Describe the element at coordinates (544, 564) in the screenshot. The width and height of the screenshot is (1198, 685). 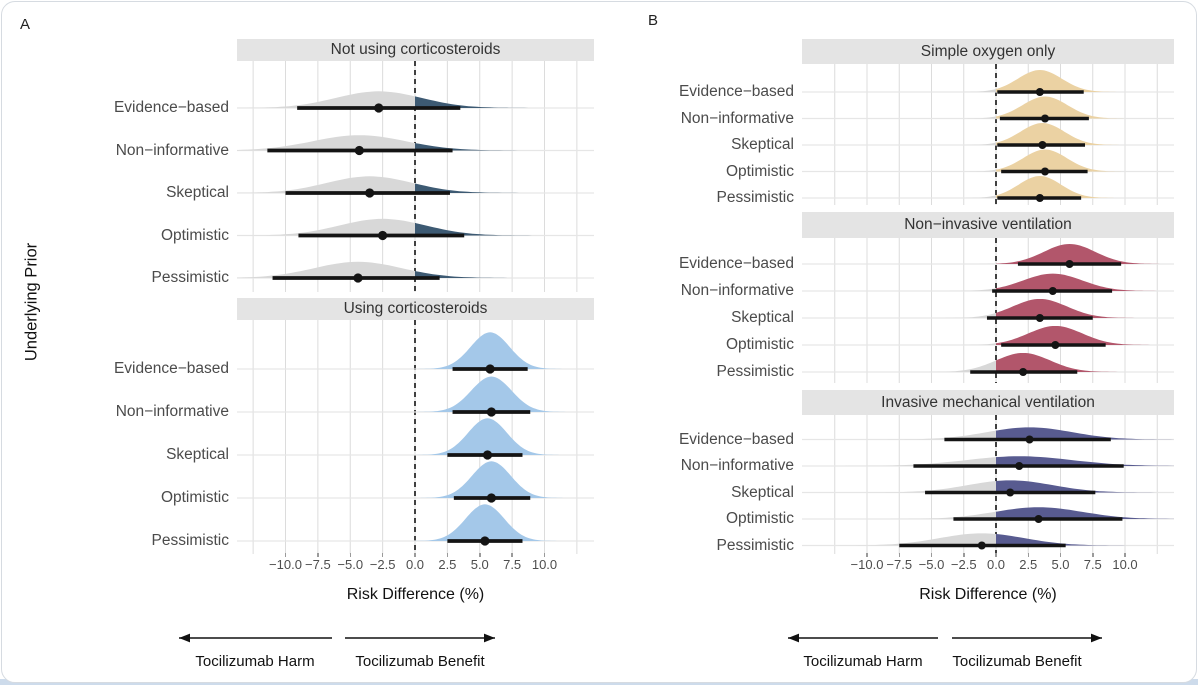
I see `x-tick-label: 10.0` at that location.